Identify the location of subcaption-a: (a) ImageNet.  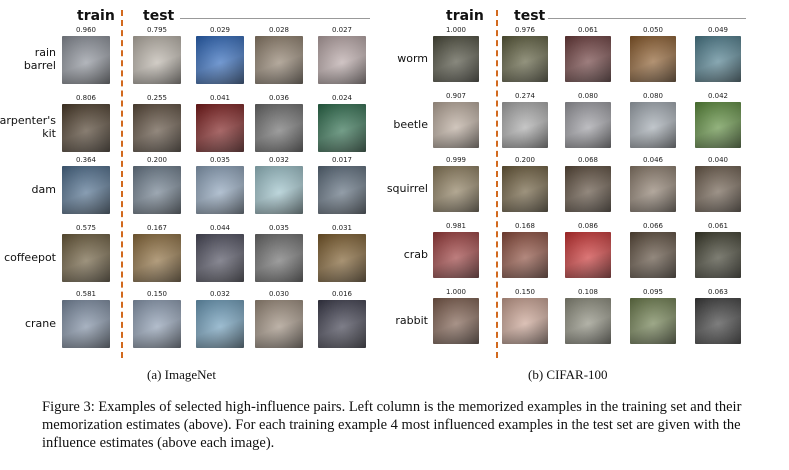
(181, 374).